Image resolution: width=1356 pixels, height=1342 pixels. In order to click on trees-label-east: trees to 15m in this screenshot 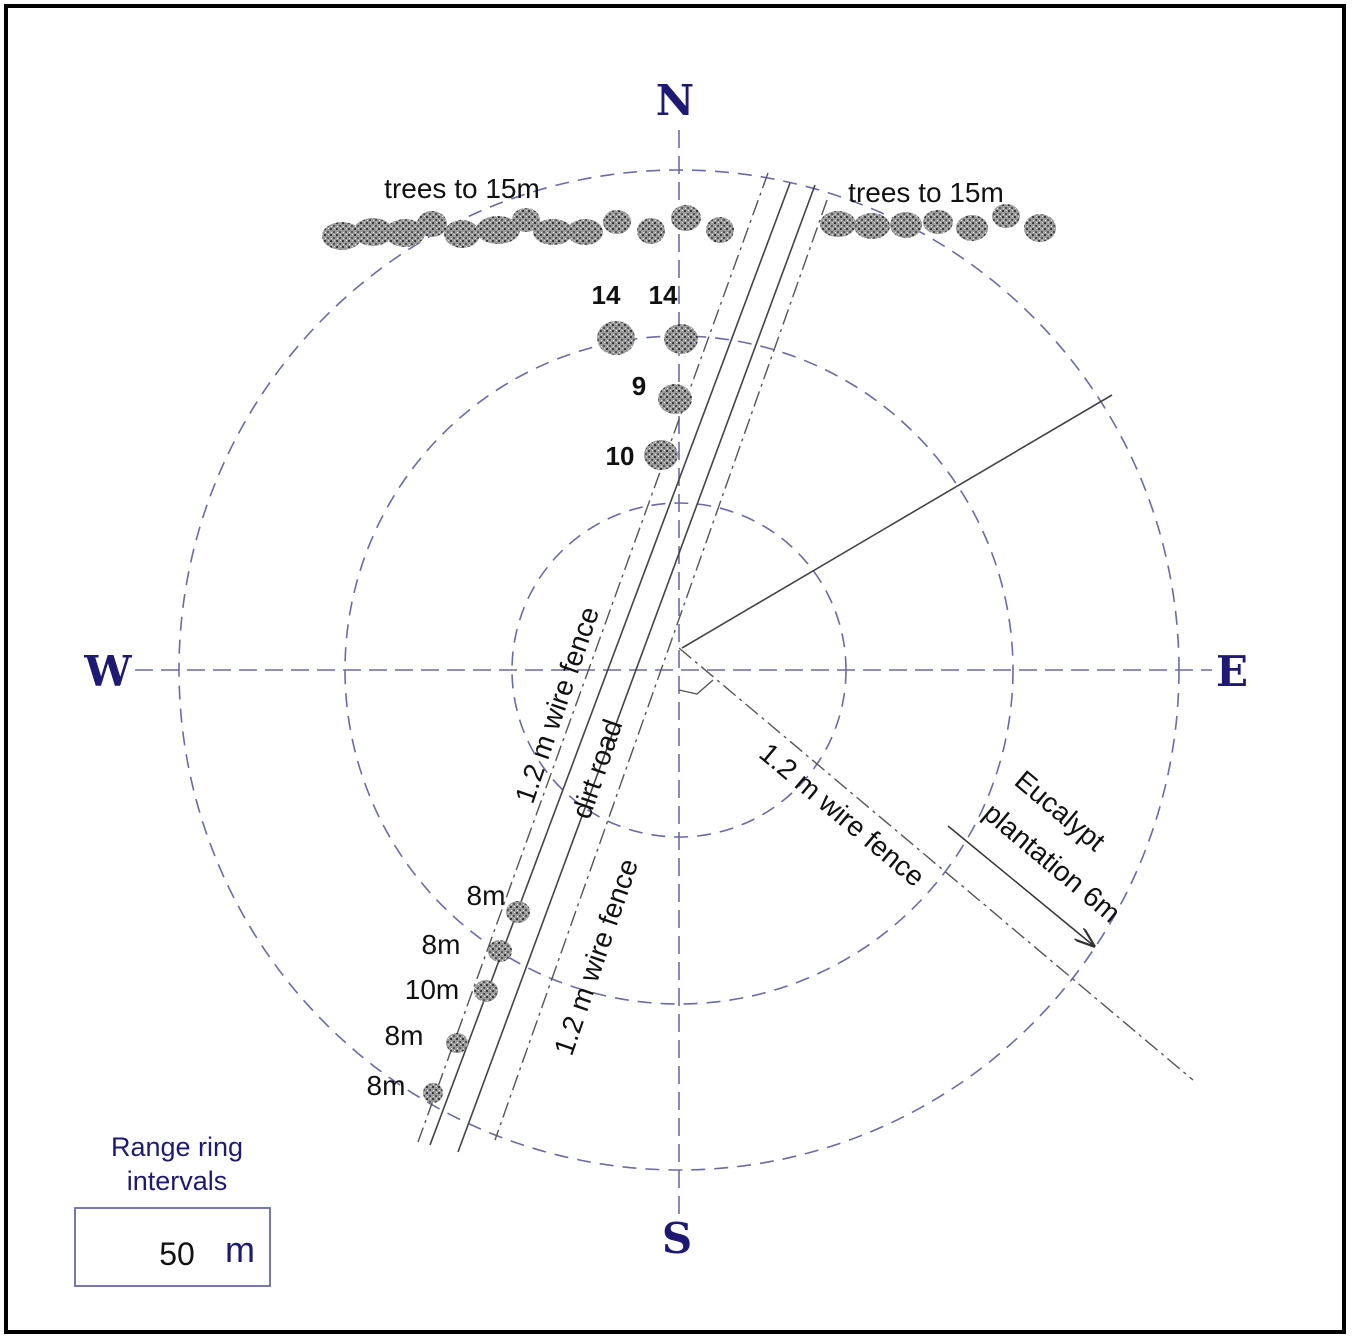, I will do `click(926, 192)`.